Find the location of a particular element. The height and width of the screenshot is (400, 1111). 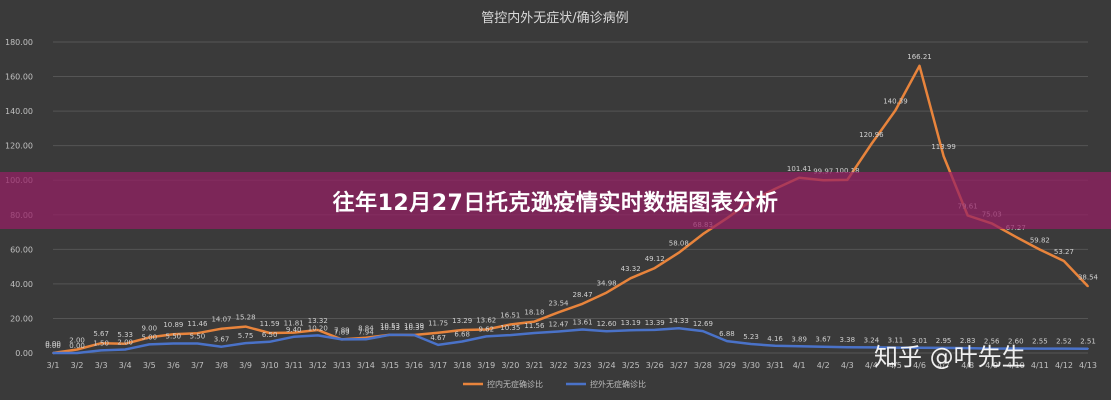

x-tick-label: 3/18 is located at coordinates (462, 365).